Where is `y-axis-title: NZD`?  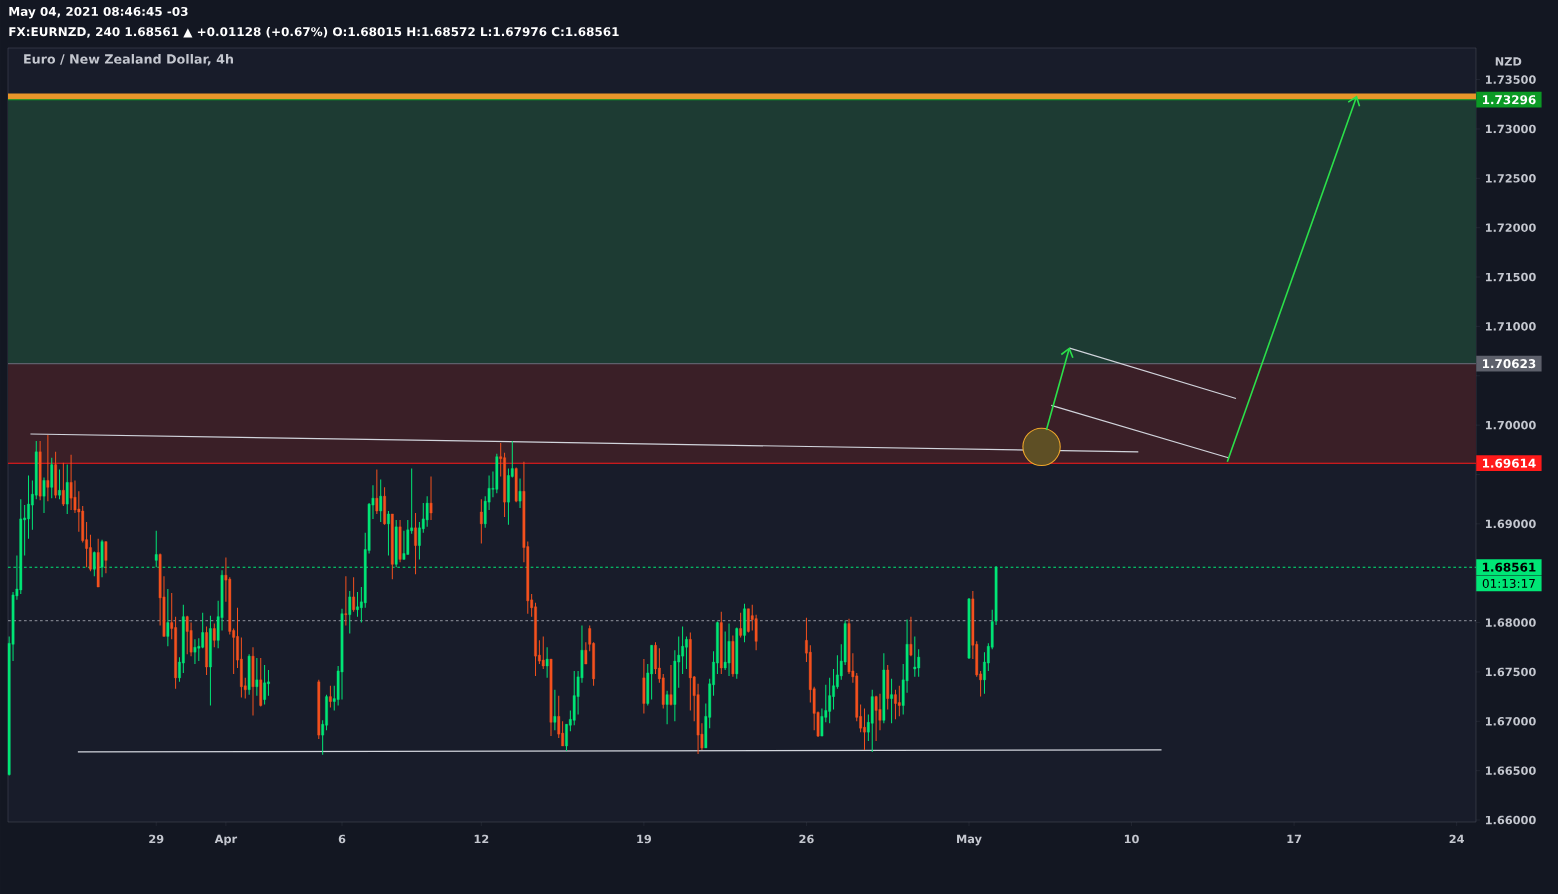
y-axis-title: NZD is located at coordinates (1508, 61).